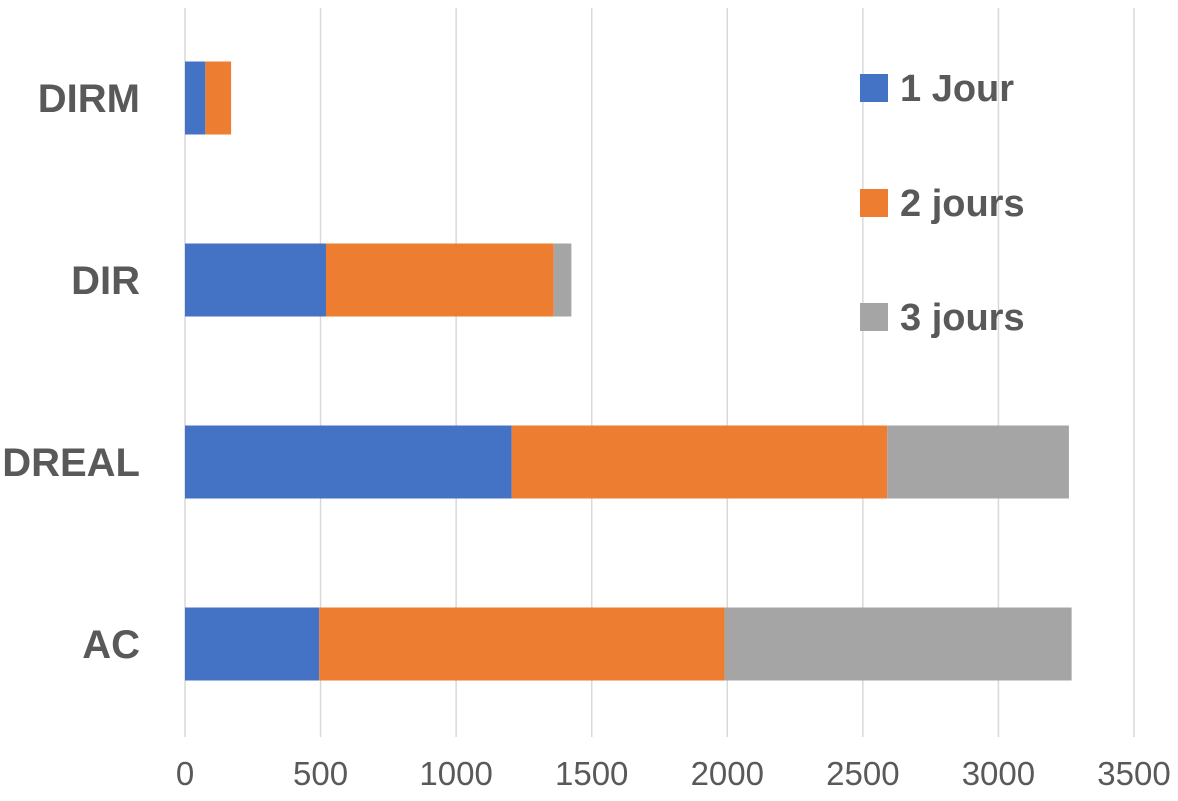  Describe the element at coordinates (998, 773) in the screenshot. I see `tick-label: 3000` at that location.